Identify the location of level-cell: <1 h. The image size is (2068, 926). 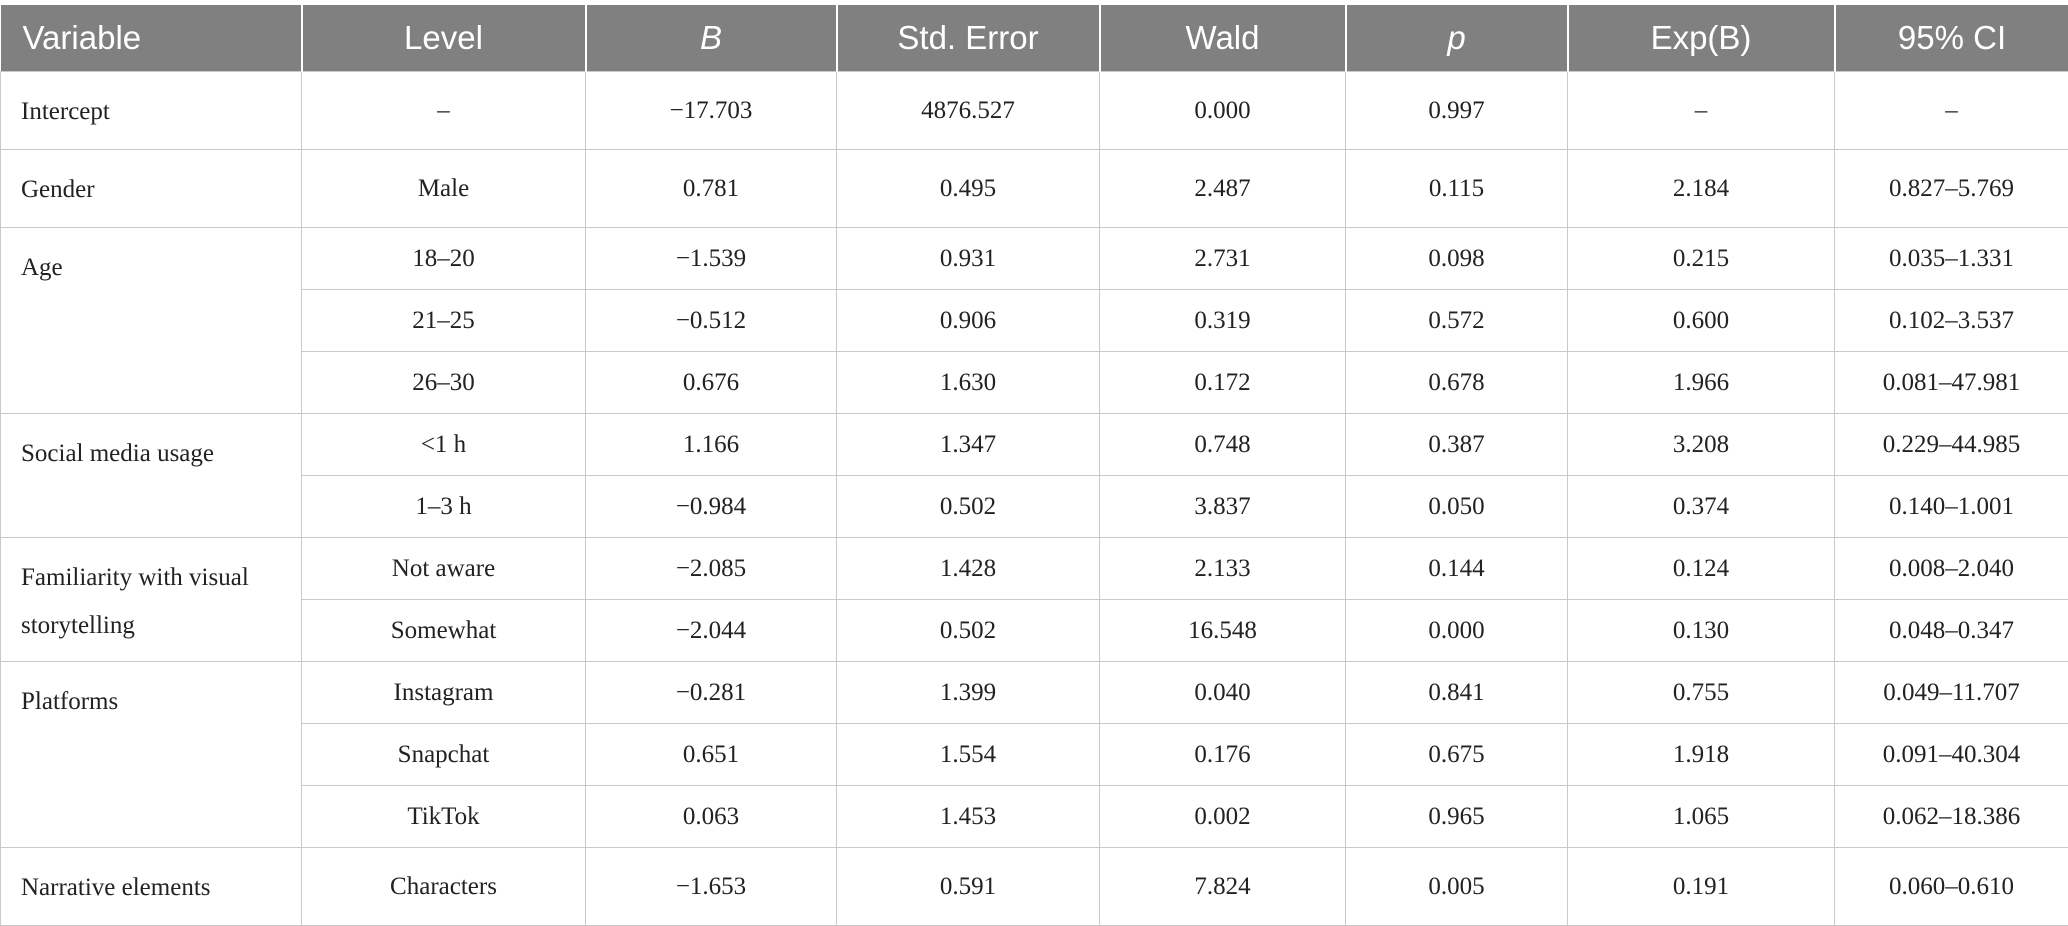
(444, 445).